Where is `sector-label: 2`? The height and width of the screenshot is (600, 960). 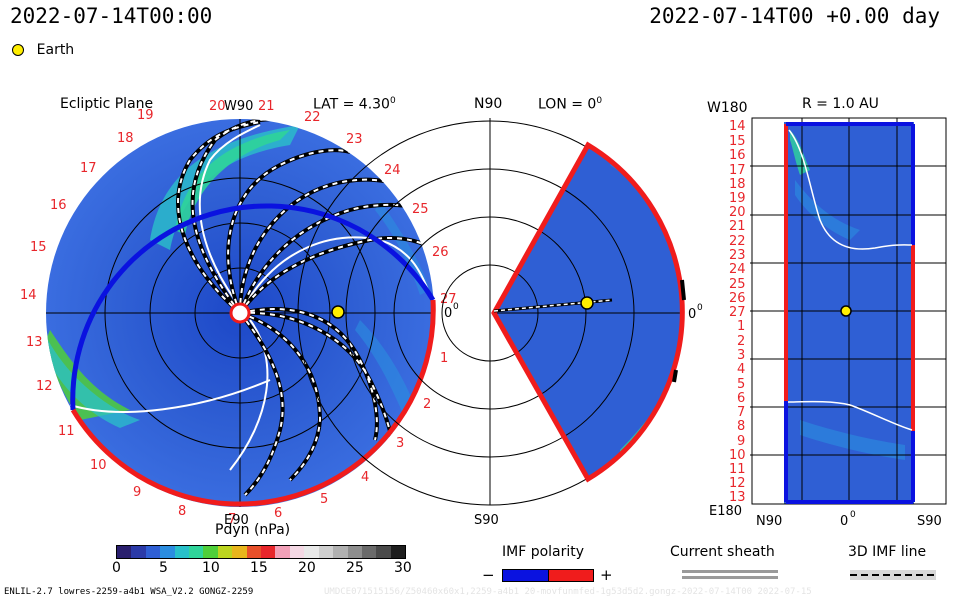
sector-label: 2 is located at coordinates (427, 404).